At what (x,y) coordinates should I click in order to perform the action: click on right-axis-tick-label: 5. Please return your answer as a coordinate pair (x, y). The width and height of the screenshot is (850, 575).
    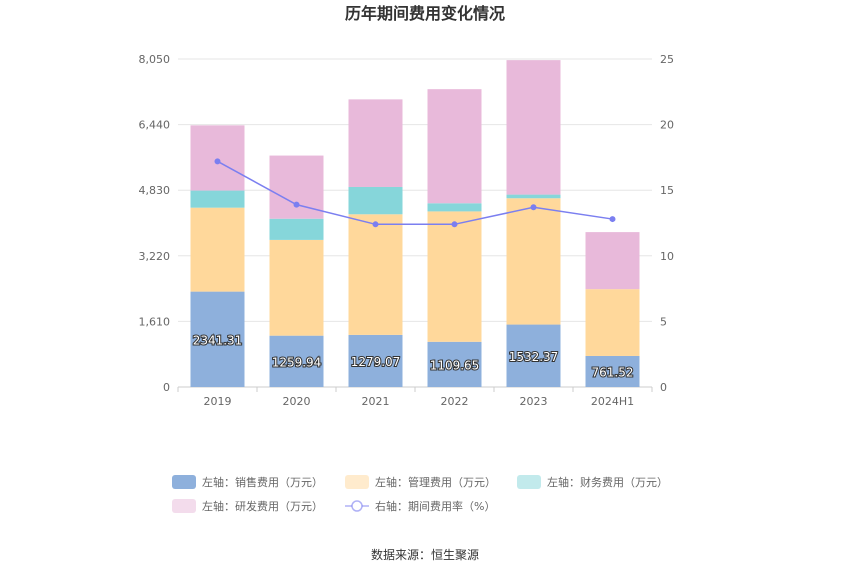
    Looking at the image, I should click on (663, 321).